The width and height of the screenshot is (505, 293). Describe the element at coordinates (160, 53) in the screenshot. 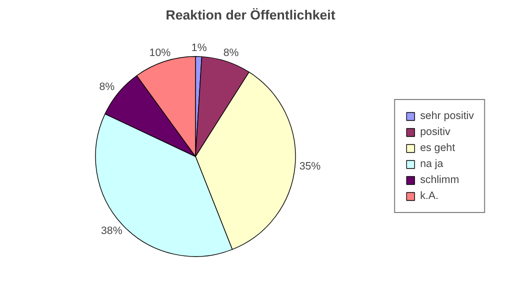

I see `data-label: 10%` at that location.